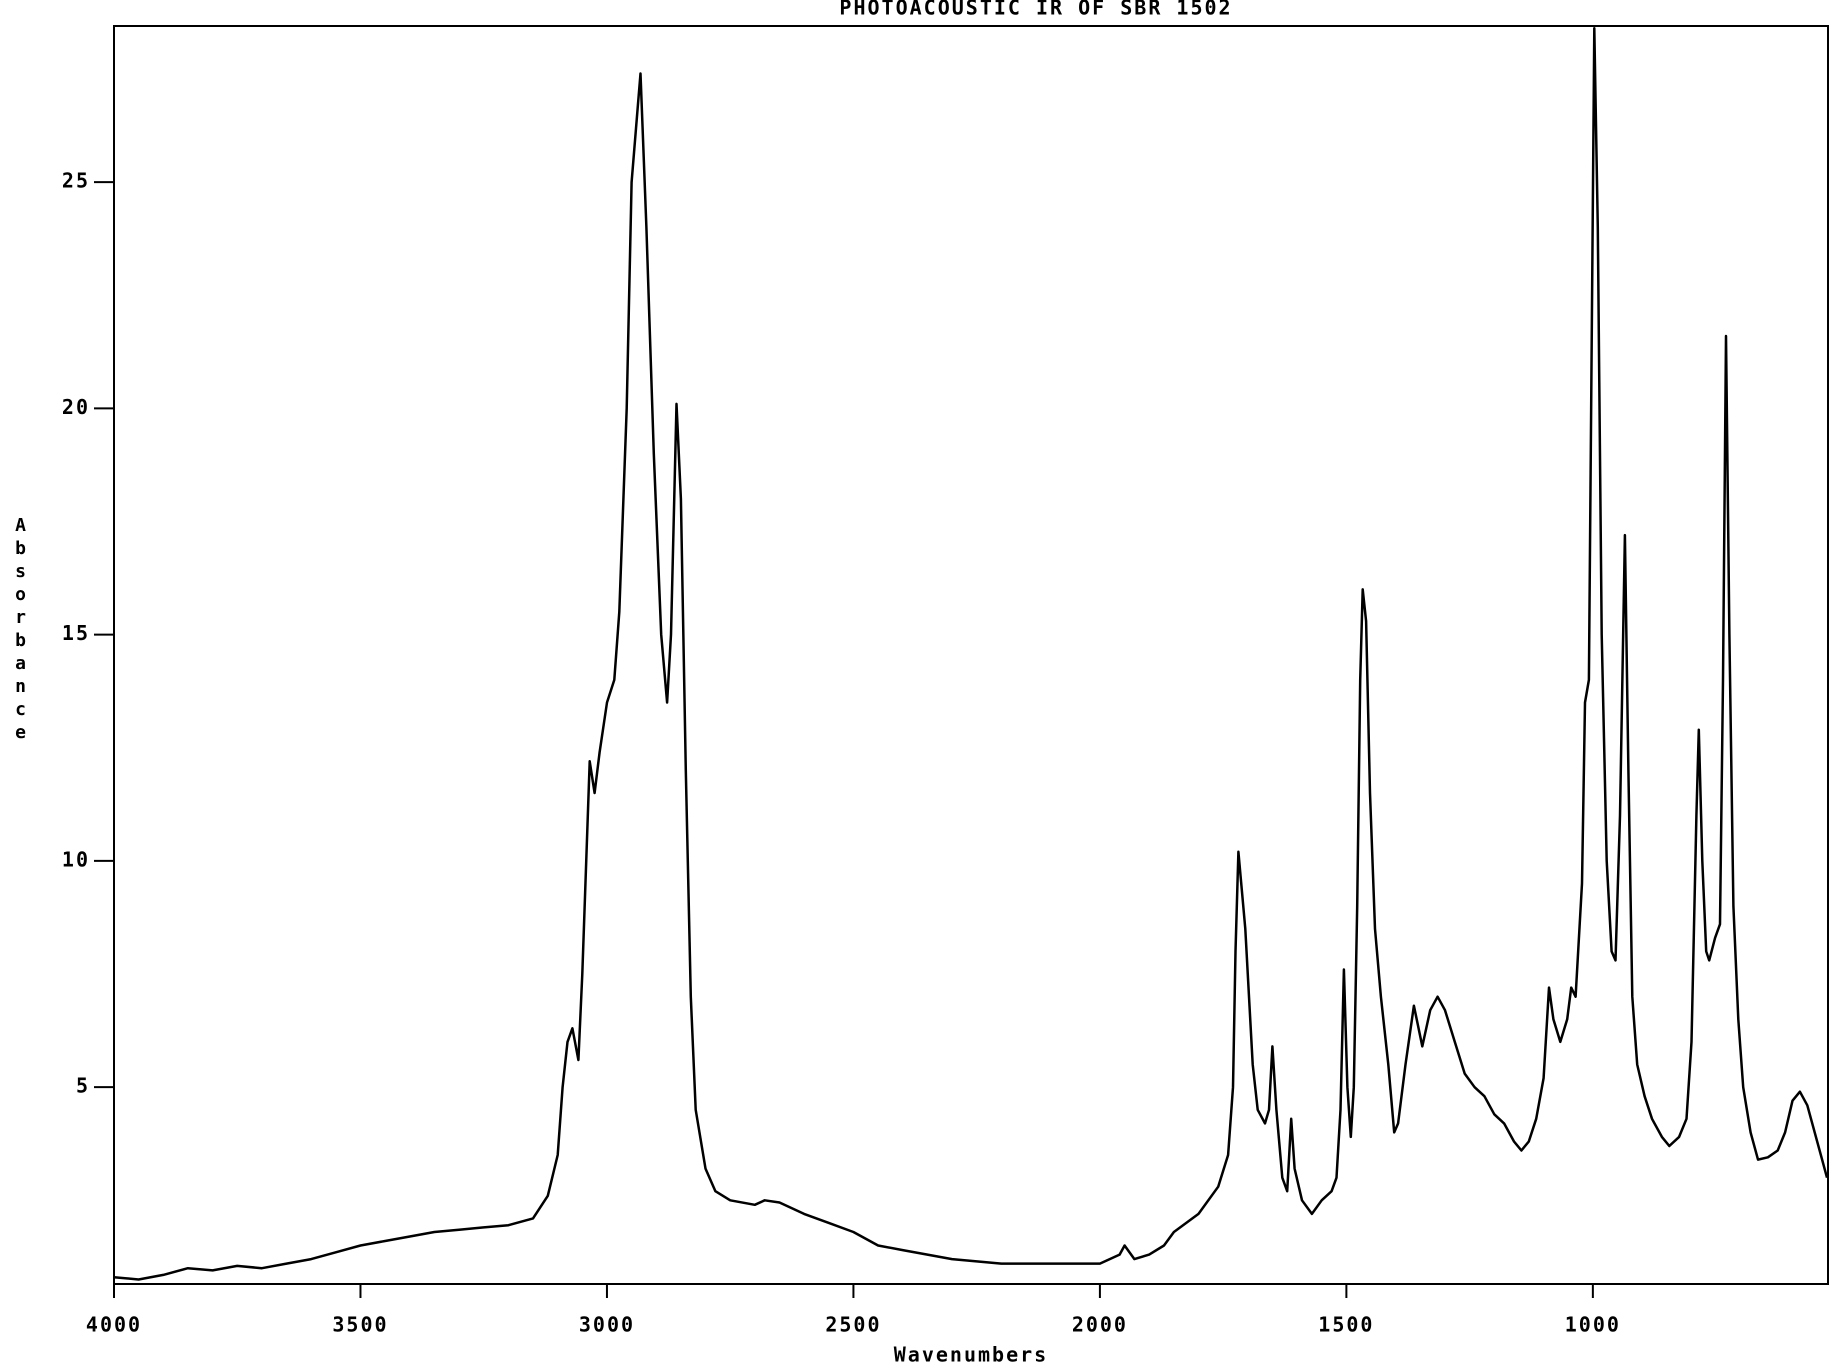 This screenshot has width=1834, height=1370. What do you see at coordinates (1100, 1325) in the screenshot?
I see `x-tick-label: 2000` at bounding box center [1100, 1325].